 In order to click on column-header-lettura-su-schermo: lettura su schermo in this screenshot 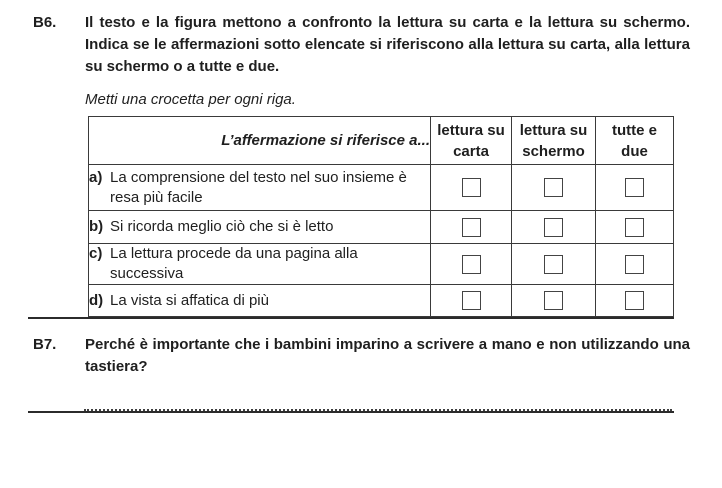, I will do `click(553, 140)`.